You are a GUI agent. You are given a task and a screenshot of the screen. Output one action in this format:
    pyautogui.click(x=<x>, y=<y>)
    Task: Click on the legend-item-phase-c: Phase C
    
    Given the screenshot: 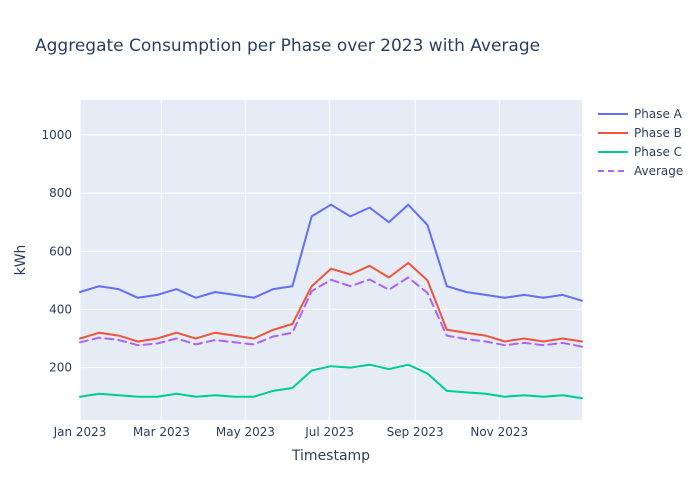 What is the action you would take?
    pyautogui.click(x=640, y=152)
    